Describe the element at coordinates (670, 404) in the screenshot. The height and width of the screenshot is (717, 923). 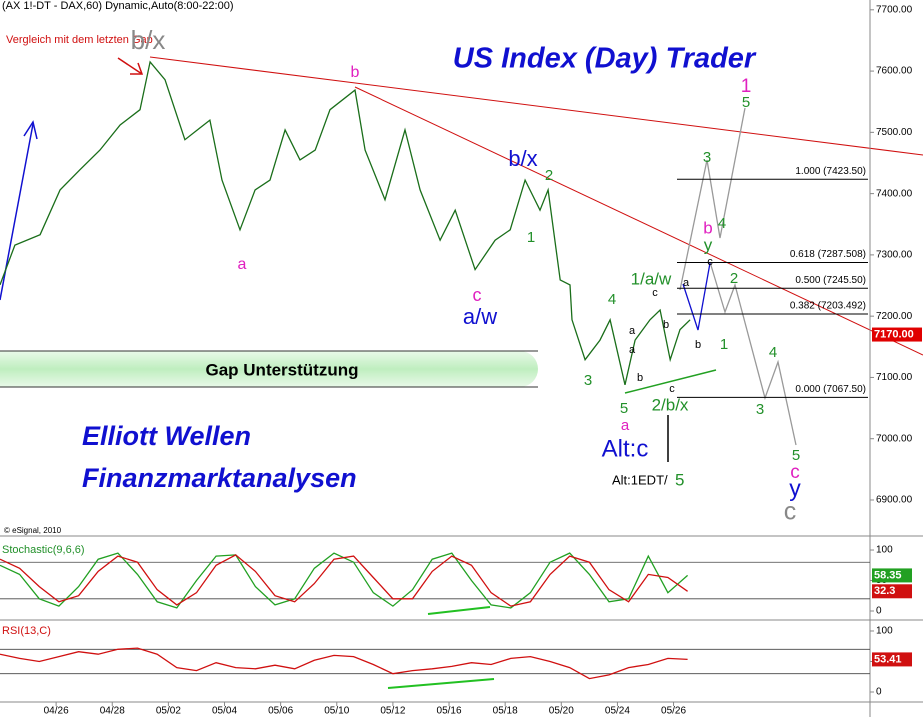
I see `wave-label: 2/b/x` at that location.